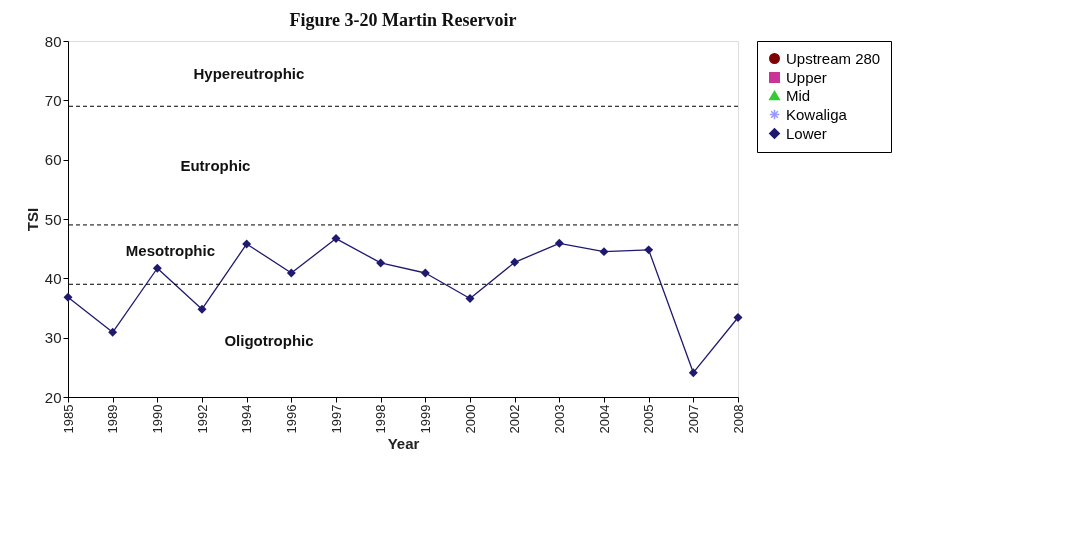 The width and height of the screenshot is (1067, 546). I want to click on legend-label: Lower, so click(806, 133).